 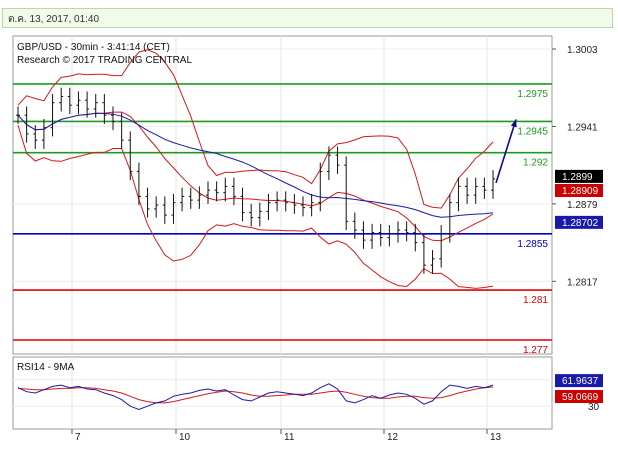 What do you see at coordinates (393, 437) in the screenshot?
I see `x-tick-label: 12` at bounding box center [393, 437].